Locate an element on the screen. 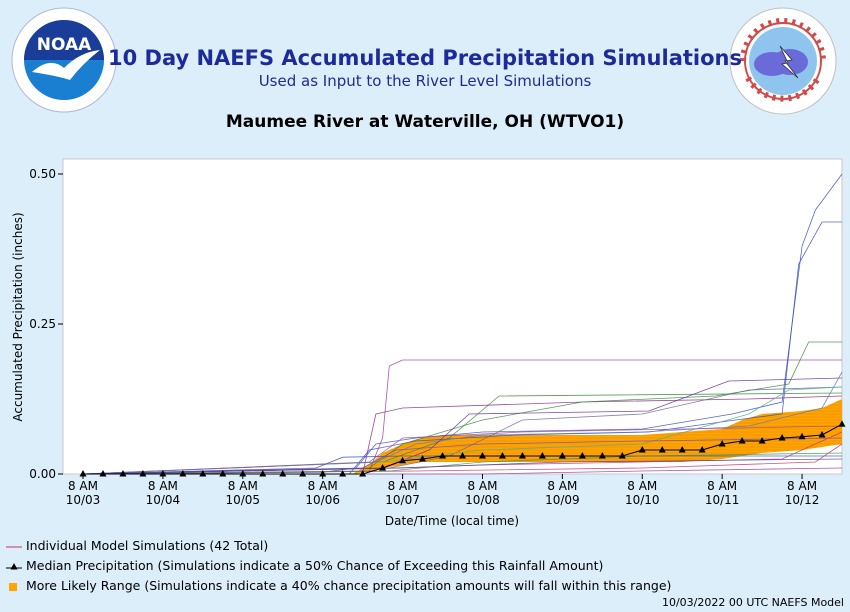 The image size is (850, 612). range-band is located at coordinates (597, 436).